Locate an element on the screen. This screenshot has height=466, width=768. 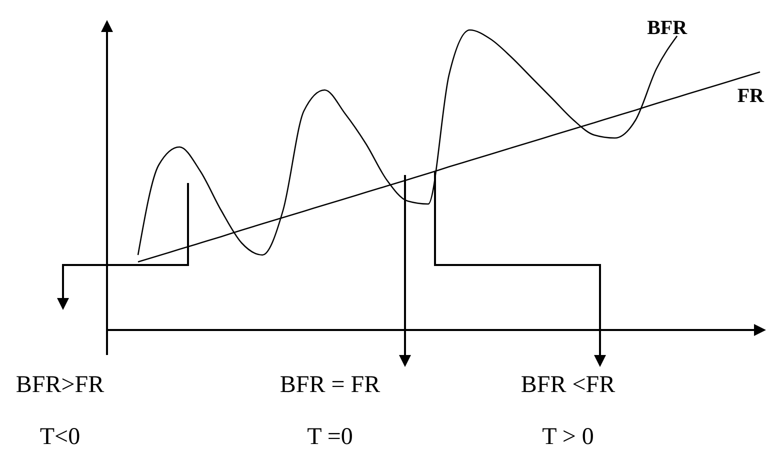
text: T =0 is located at coordinates (330, 437).